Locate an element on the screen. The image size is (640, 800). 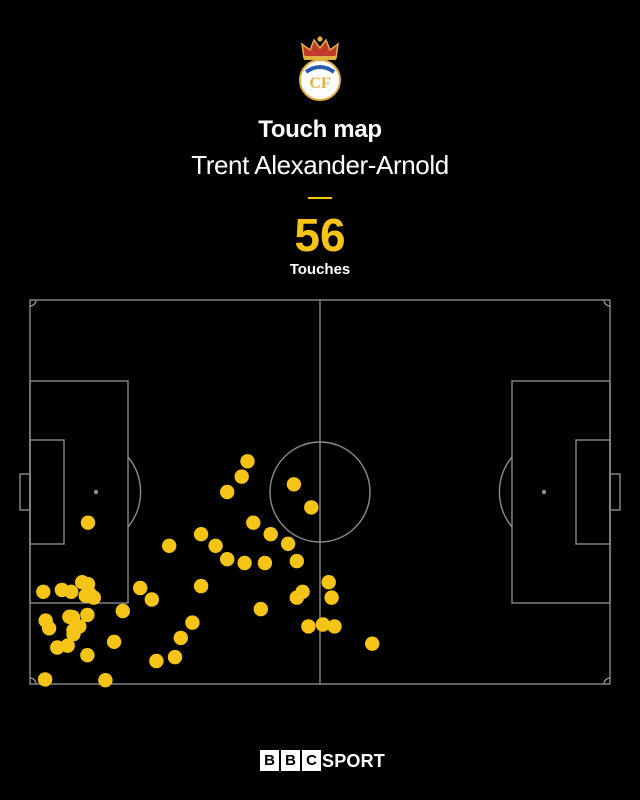
real-madrid-crest-icon: CF is located at coordinates (320, 68).